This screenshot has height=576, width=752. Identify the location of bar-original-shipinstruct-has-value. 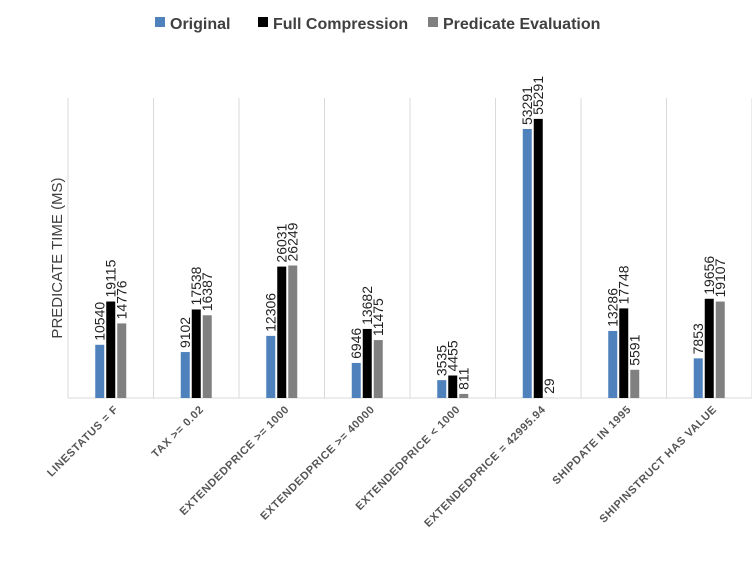
(698, 378).